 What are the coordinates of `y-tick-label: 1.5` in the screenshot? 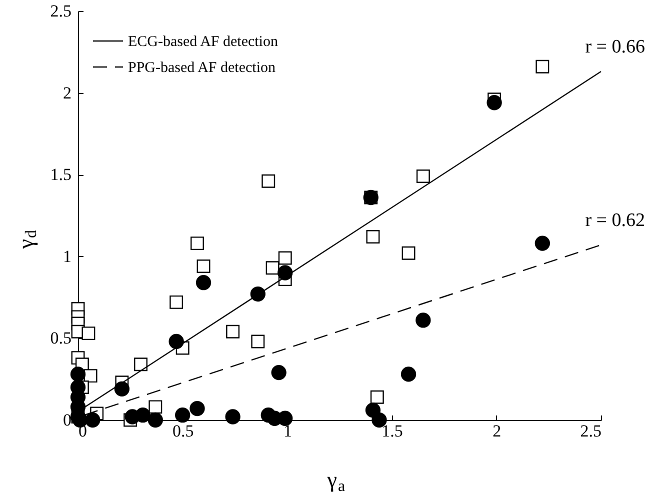 It's located at (61, 174).